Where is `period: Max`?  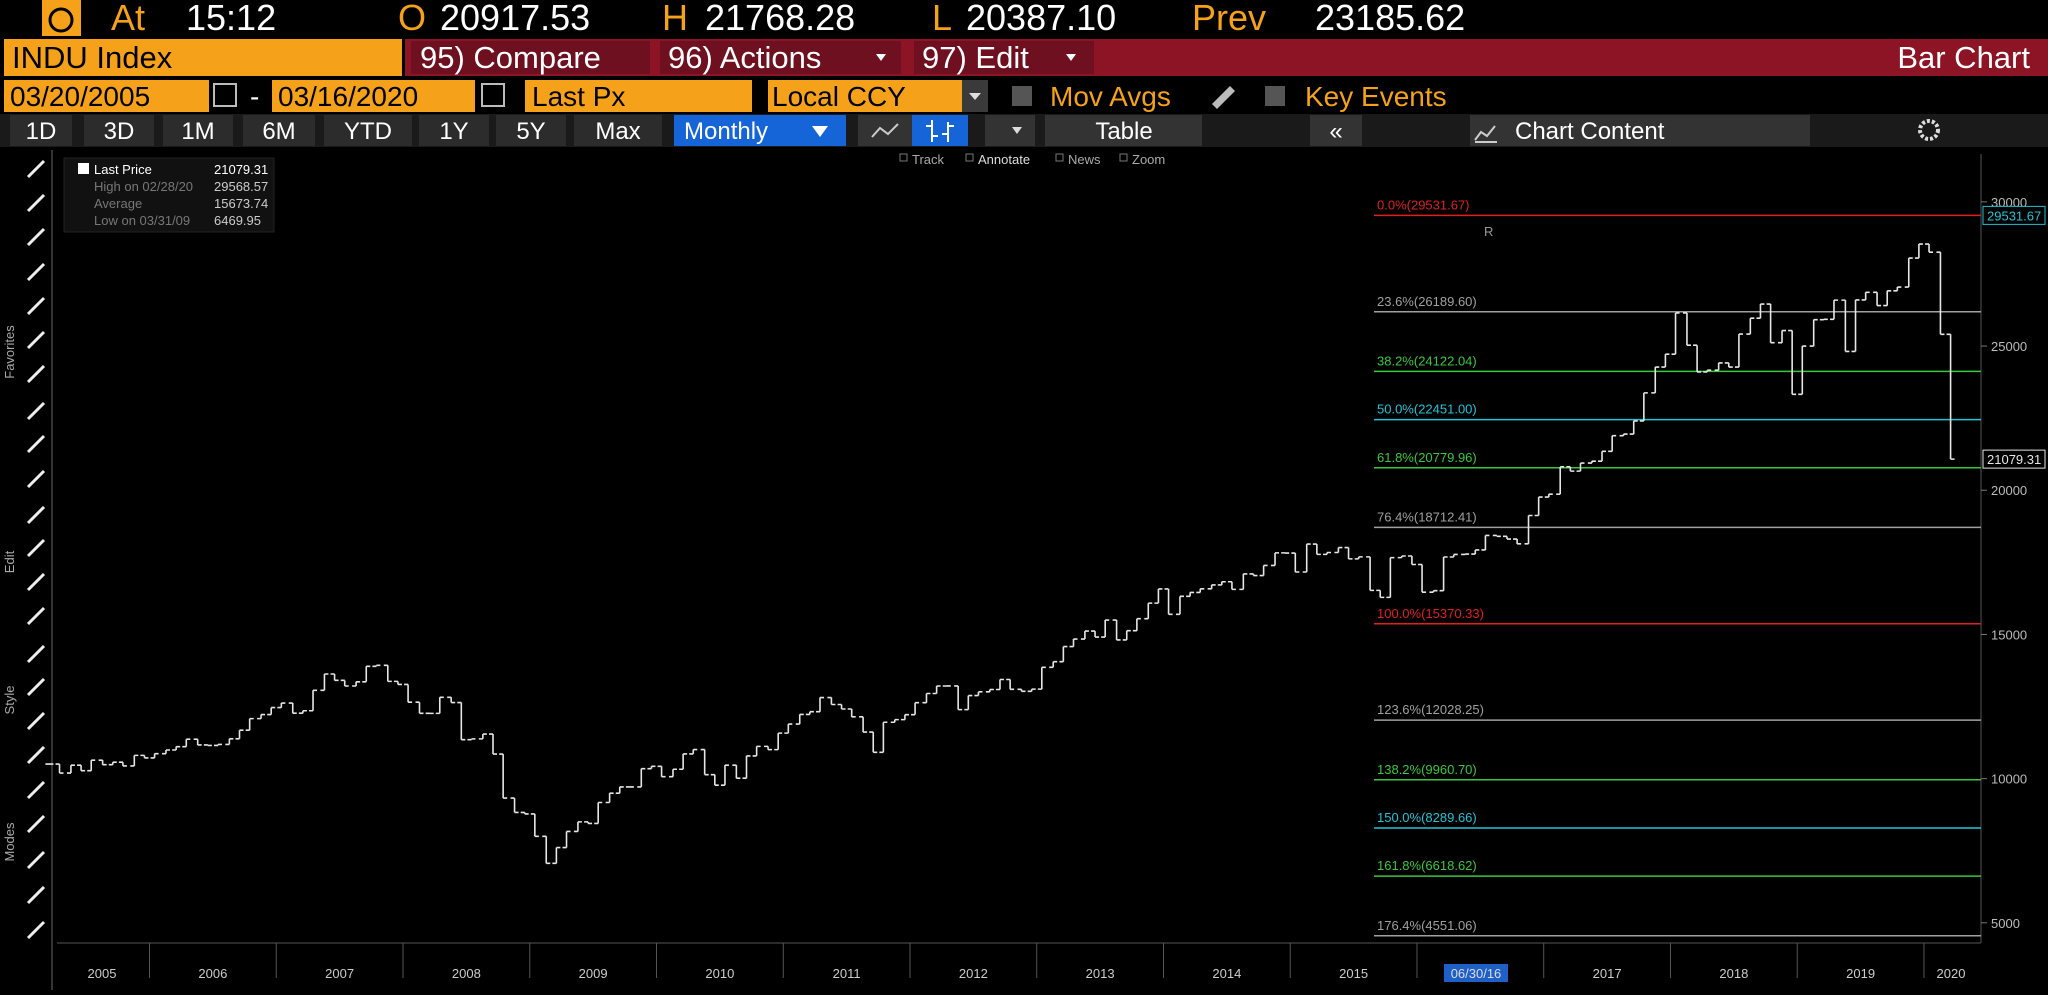
period: Max is located at coordinates (617, 131).